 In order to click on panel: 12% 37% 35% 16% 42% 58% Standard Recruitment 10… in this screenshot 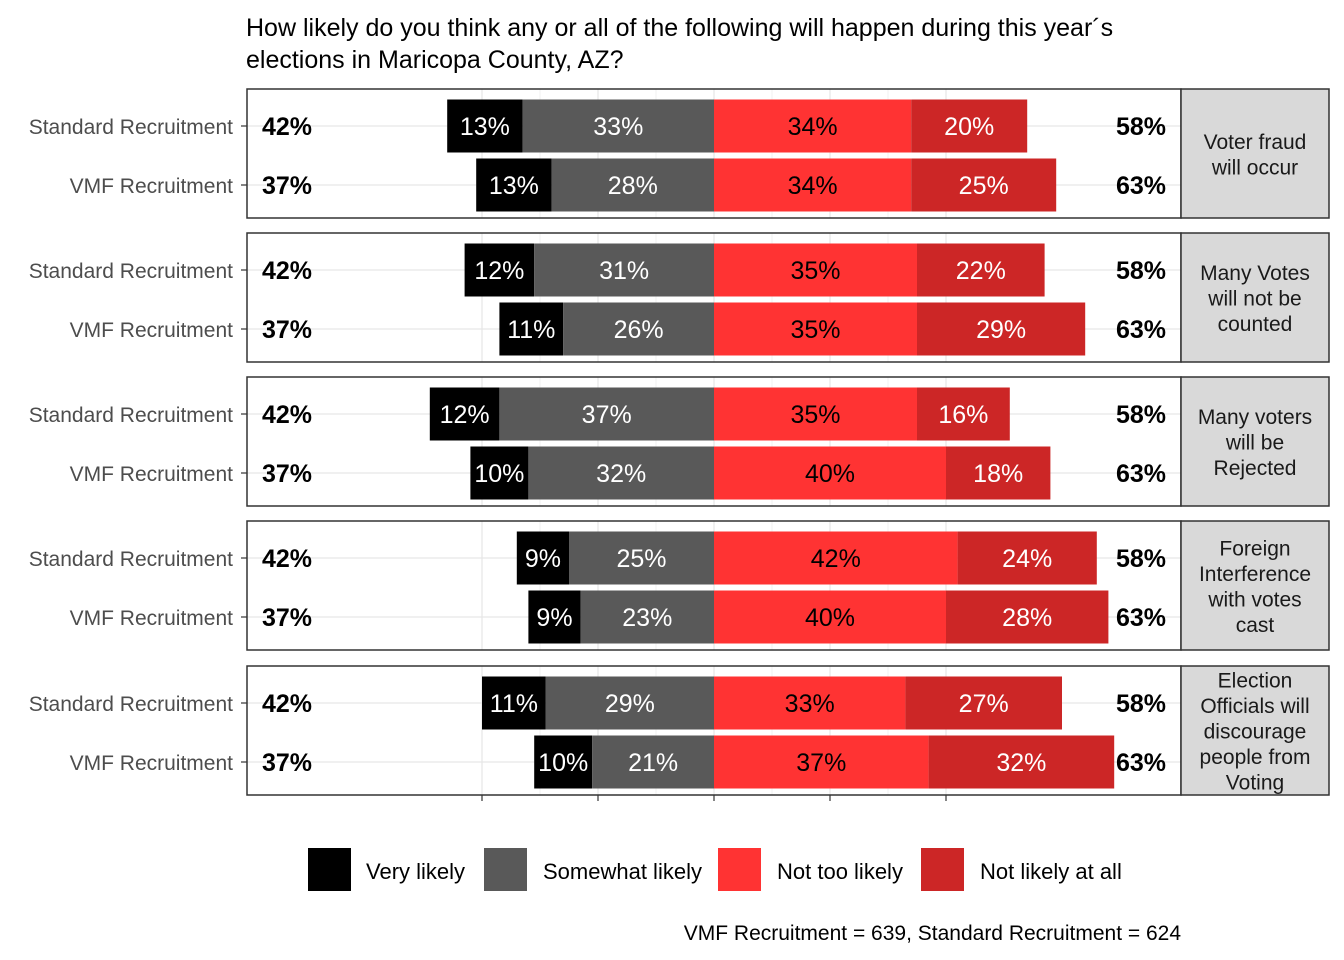, I will do `click(679, 441)`.